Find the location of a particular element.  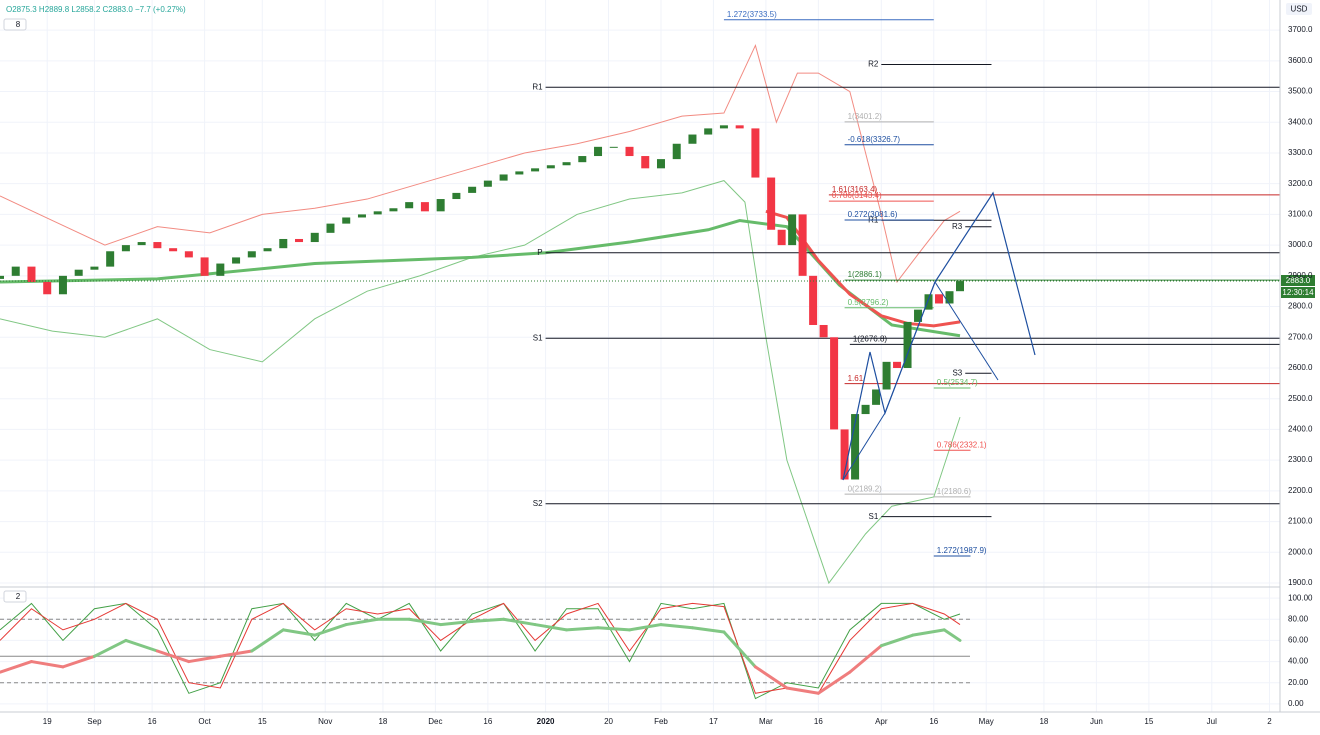

currency-badge is located at coordinates (1299, 9).